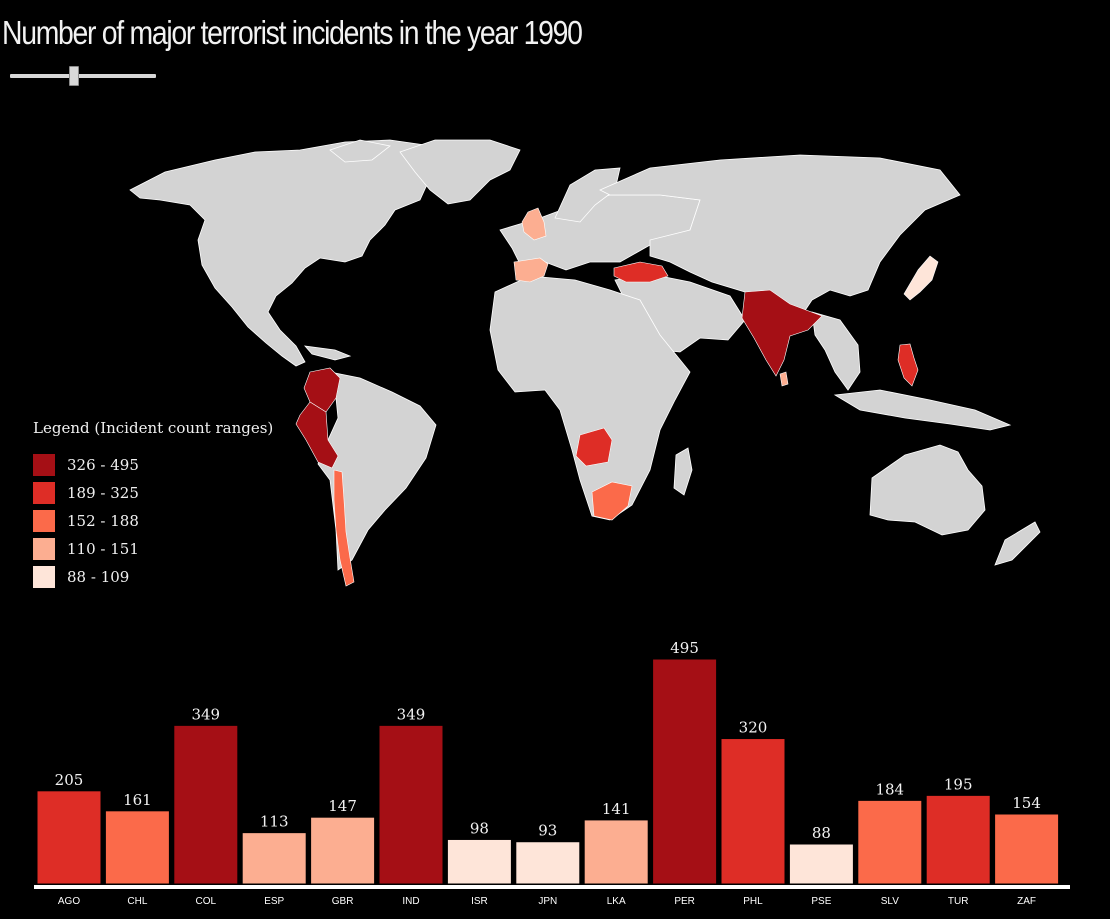  What do you see at coordinates (103, 493) in the screenshot?
I see `legend-label: 189 - 325` at bounding box center [103, 493].